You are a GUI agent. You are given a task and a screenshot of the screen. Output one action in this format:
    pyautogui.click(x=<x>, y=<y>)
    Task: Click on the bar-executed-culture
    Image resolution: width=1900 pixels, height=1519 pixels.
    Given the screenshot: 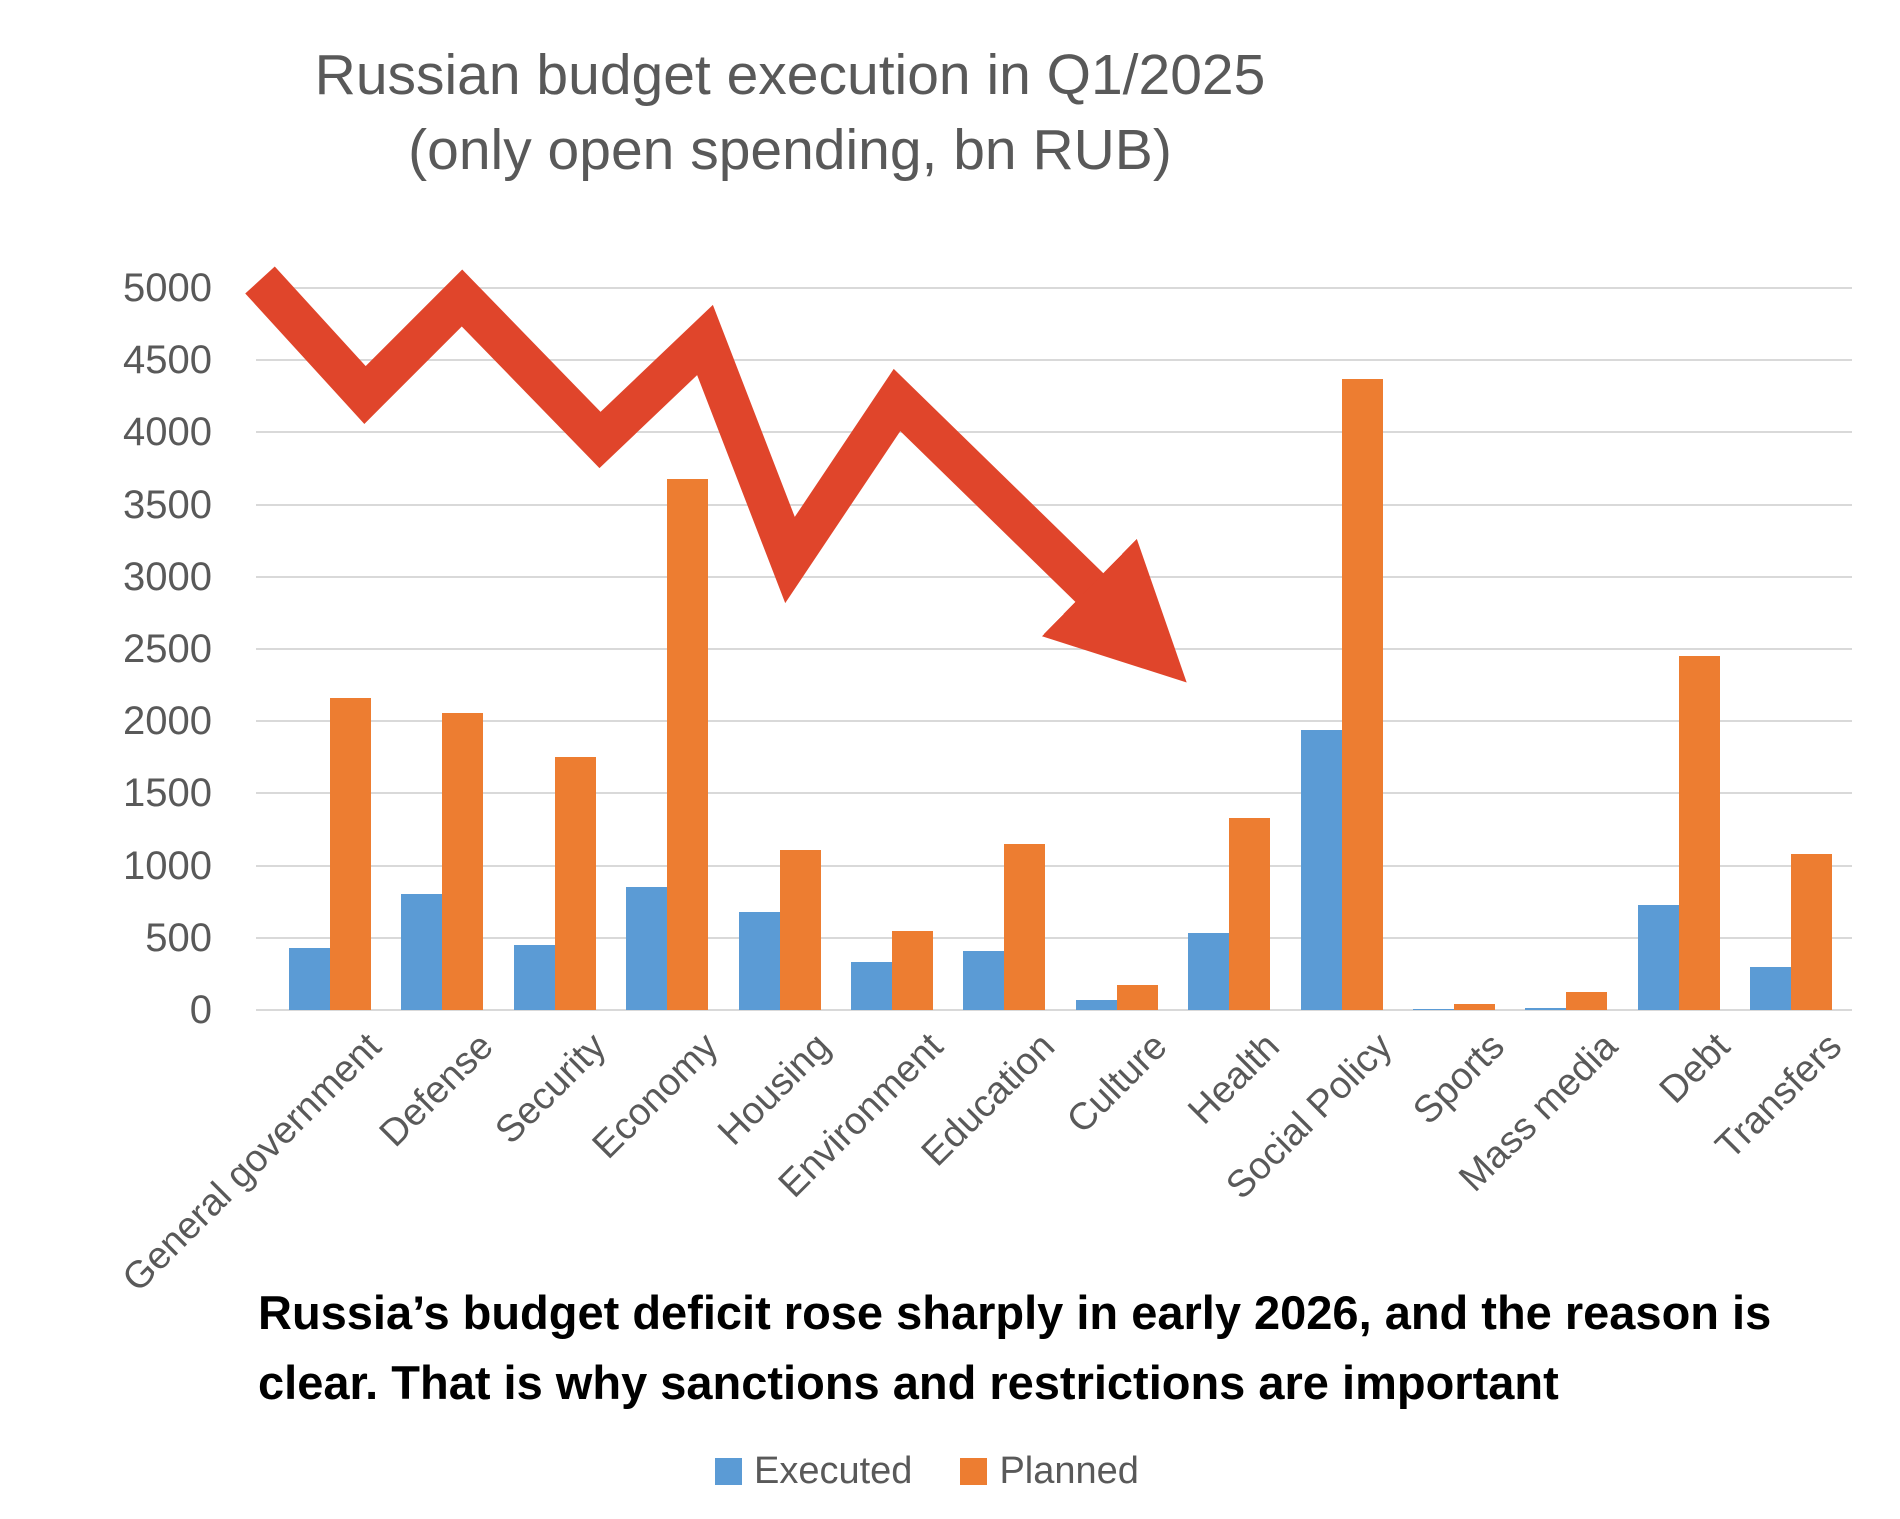 What is the action you would take?
    pyautogui.click(x=1096, y=1004)
    